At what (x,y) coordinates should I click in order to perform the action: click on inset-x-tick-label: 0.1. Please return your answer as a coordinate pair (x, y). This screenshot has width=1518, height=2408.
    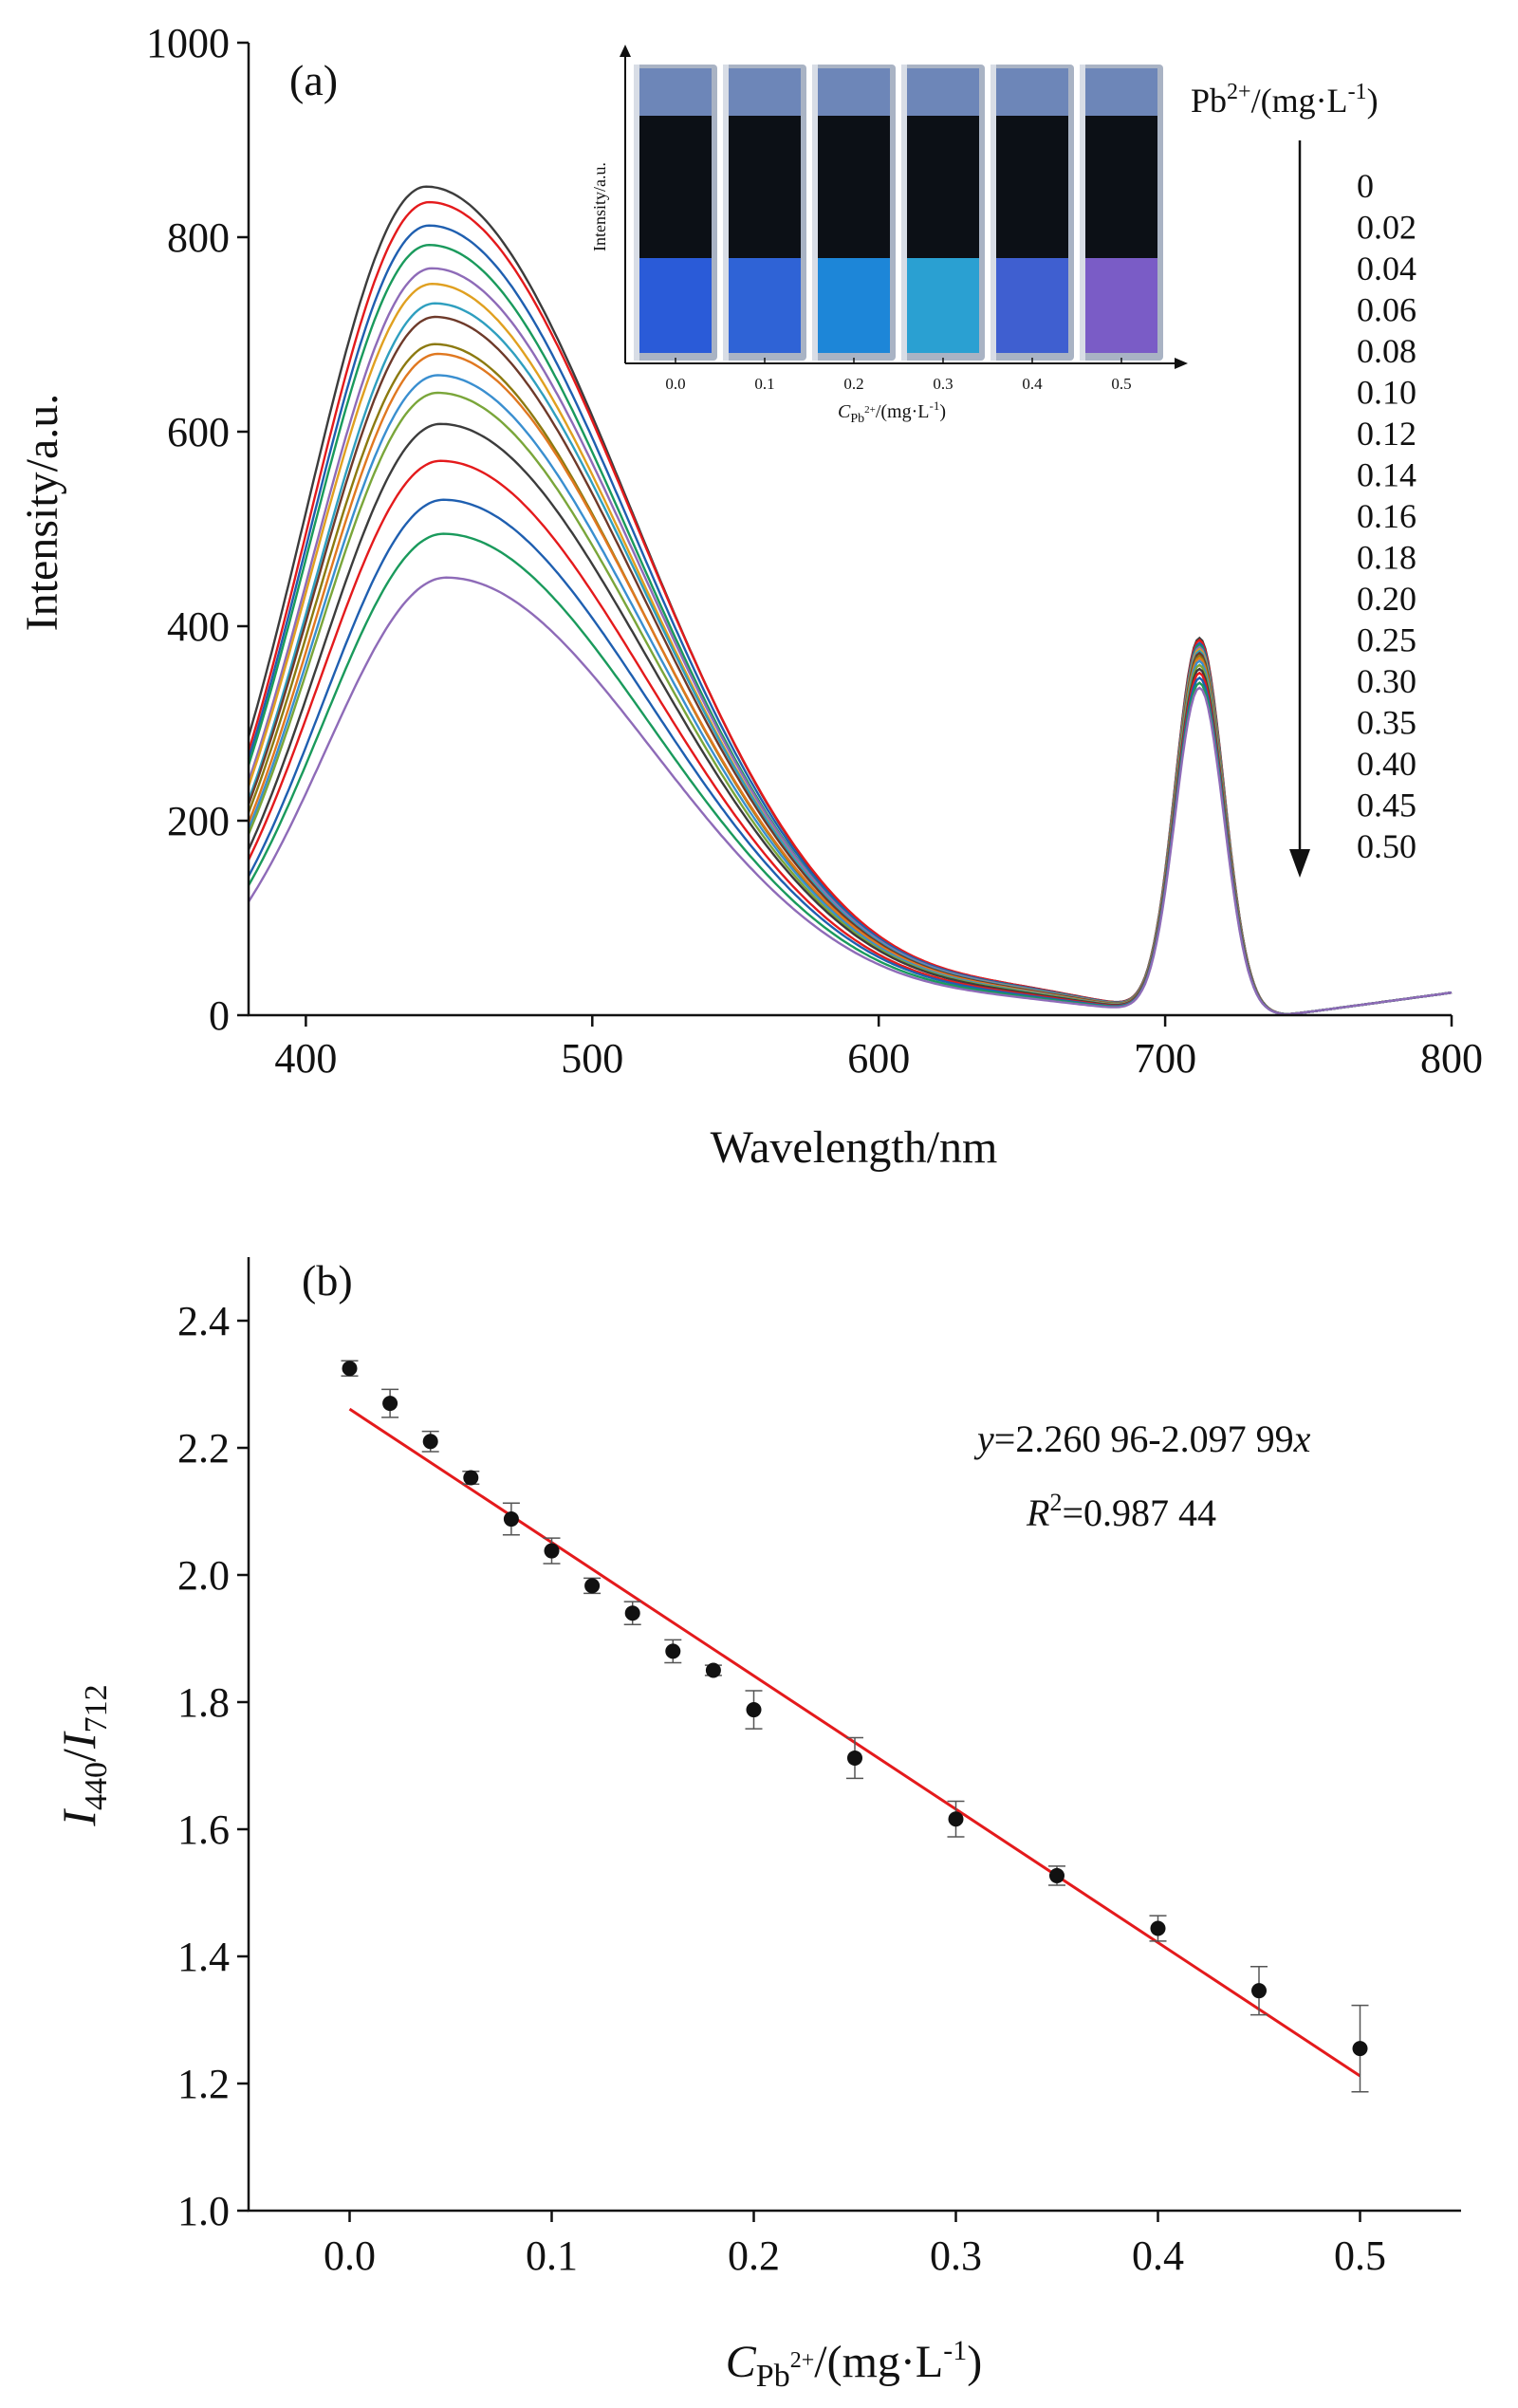
    Looking at the image, I should click on (764, 384).